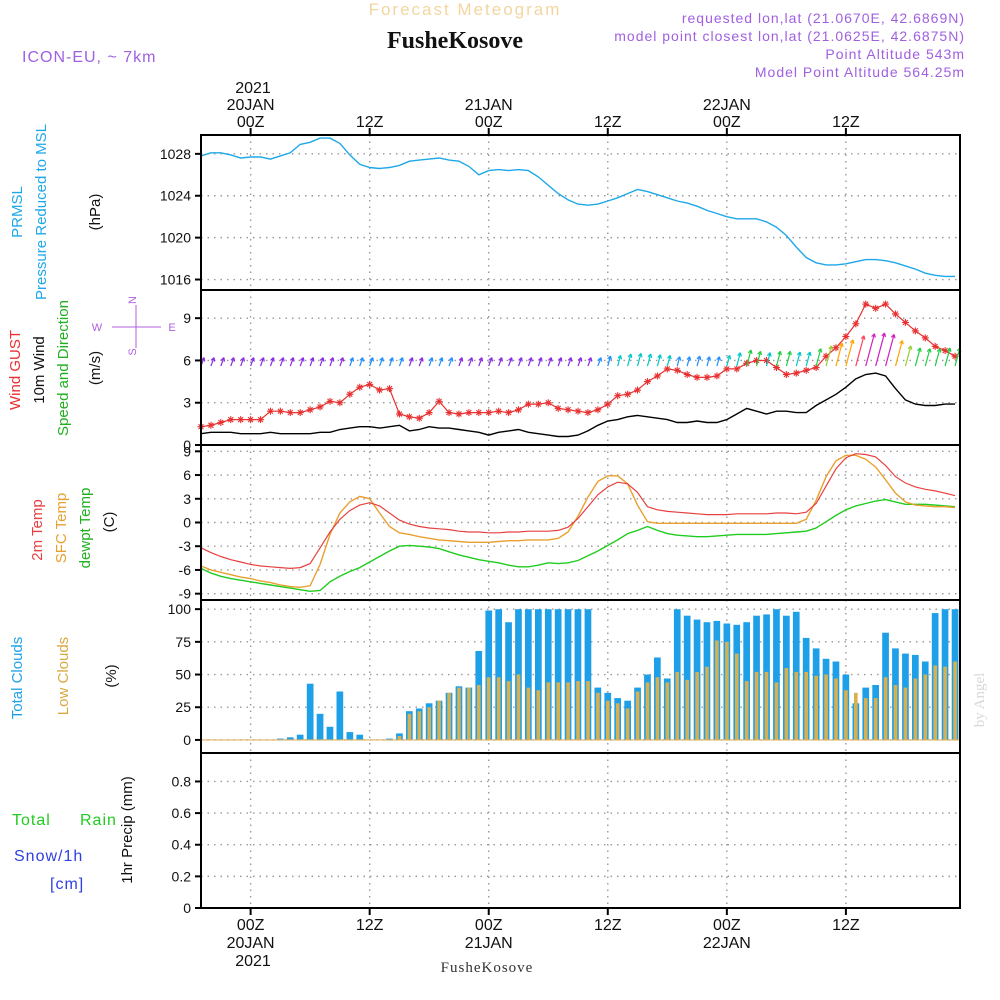 The height and width of the screenshot is (1000, 1000). Describe the element at coordinates (187, 740) in the screenshot. I see `ytick-label-clouds-0: 0` at that location.